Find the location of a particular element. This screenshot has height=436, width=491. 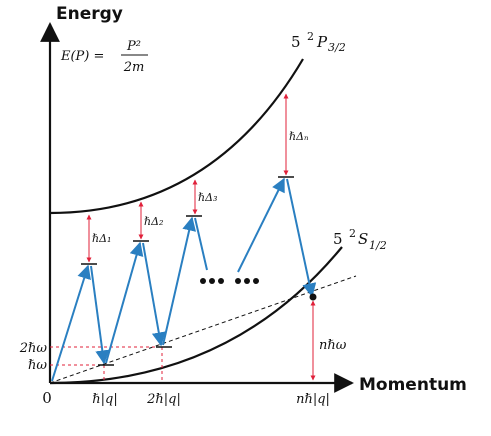

hbar-omega-label: ℏω is located at coordinates (37, 365).